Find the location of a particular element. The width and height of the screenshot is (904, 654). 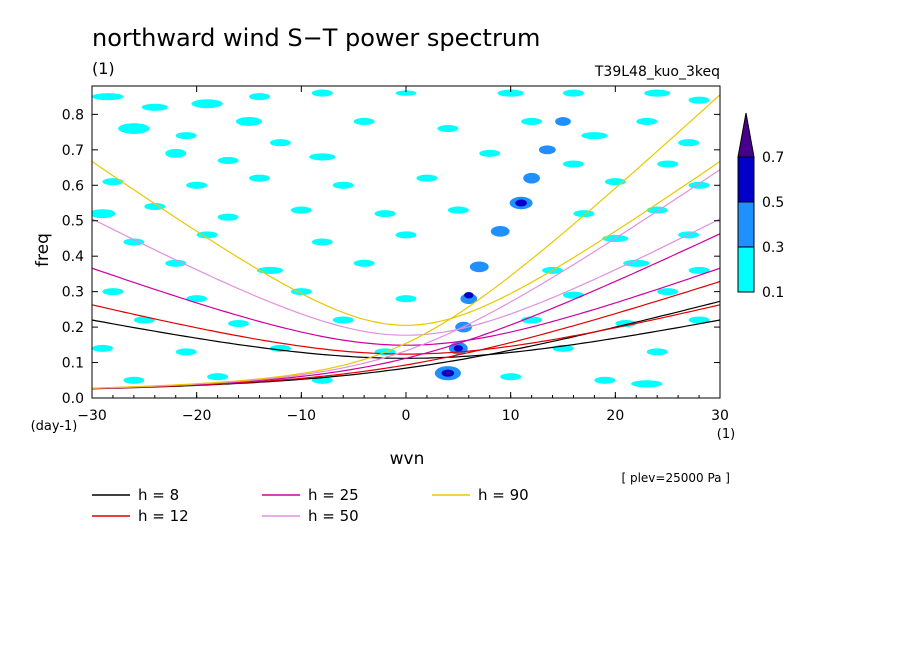

legend-label-h90: h = 90 is located at coordinates (503, 495).